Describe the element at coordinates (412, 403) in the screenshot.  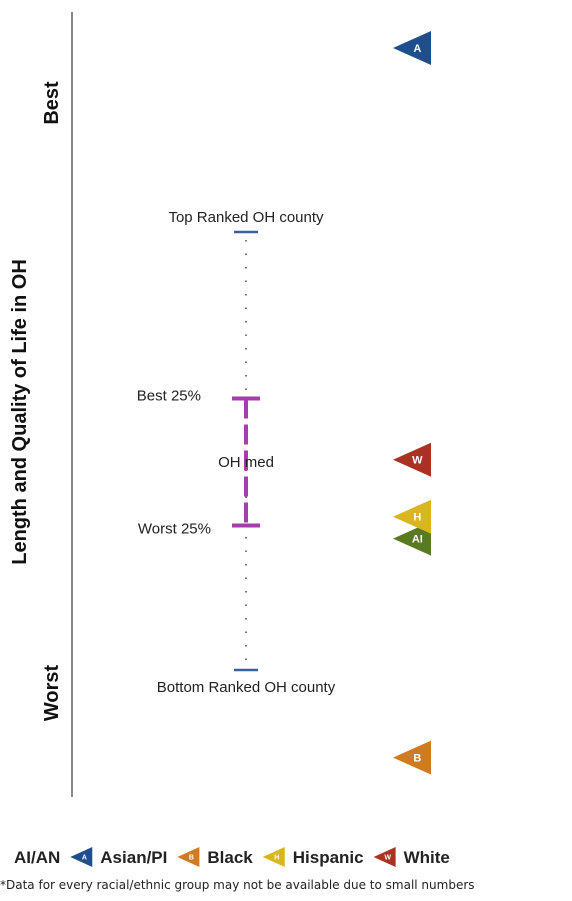
I see `group-markers: AI A B H W` at that location.